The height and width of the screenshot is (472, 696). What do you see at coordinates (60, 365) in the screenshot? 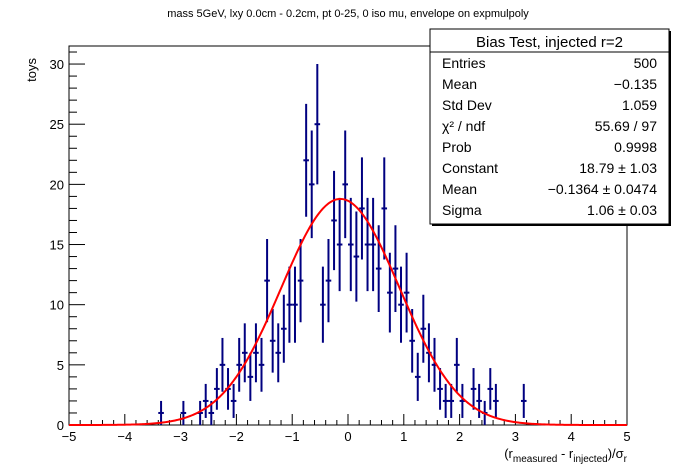
I see `y-tick-label: 5` at bounding box center [60, 365].